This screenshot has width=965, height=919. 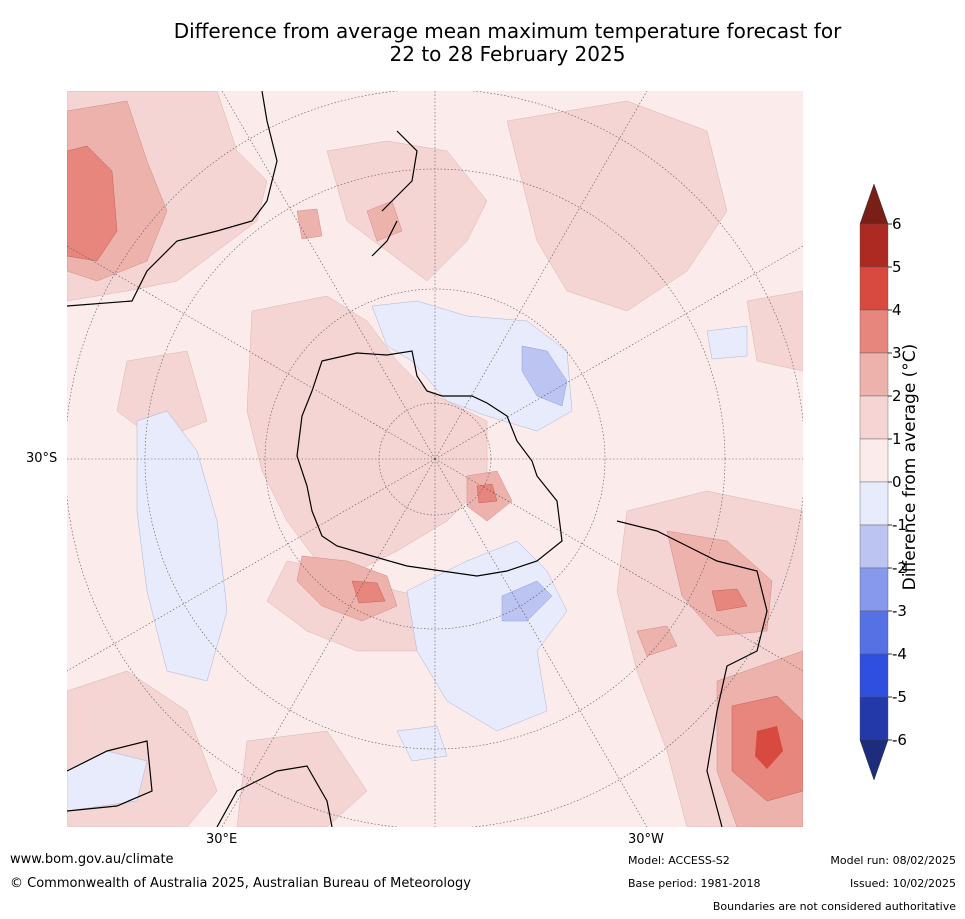 I want to click on lon-label-30w: 30°W, so click(x=646, y=839).